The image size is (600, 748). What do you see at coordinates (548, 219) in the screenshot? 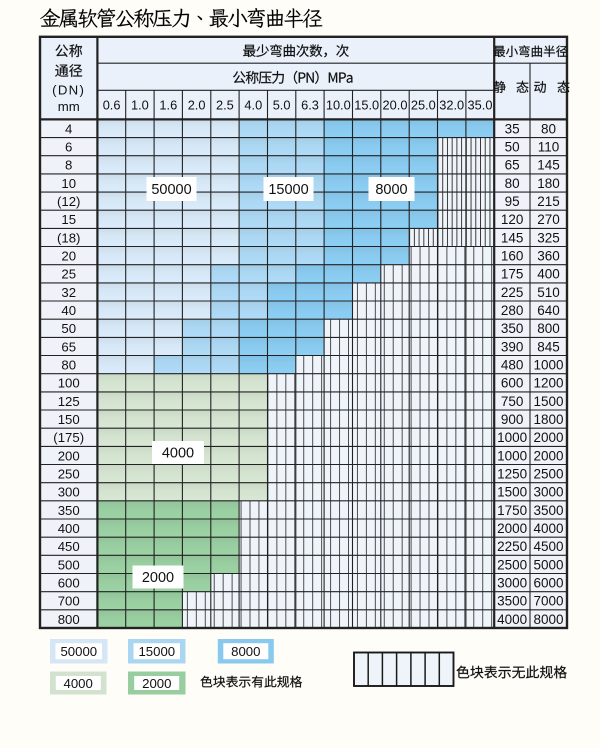
I see `svg-text: 270` at bounding box center [548, 219].